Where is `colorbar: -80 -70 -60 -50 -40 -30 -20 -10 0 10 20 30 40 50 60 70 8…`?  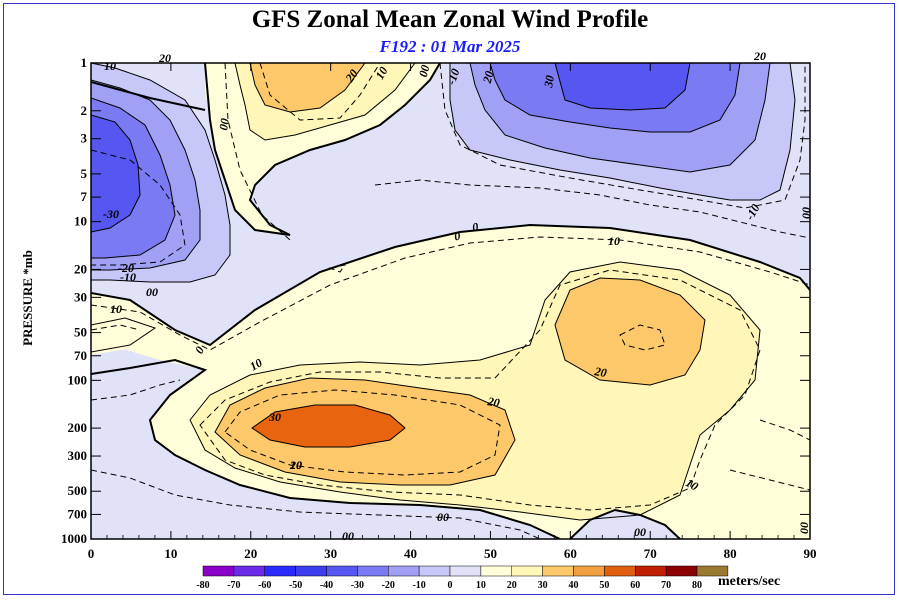
colorbar: -80 -70 -60 -50 -40 -30 -20 -10 0 10 20 30 40 50 60 70 8… is located at coordinates (488, 578).